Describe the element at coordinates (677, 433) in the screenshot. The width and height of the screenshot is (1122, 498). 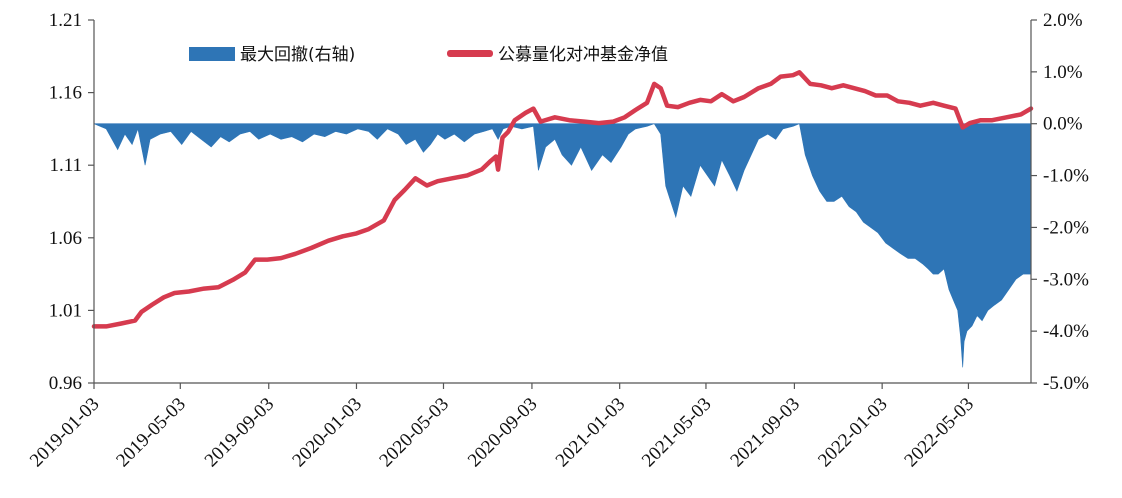
I see `x-tick-label: 2021-05-03` at that location.